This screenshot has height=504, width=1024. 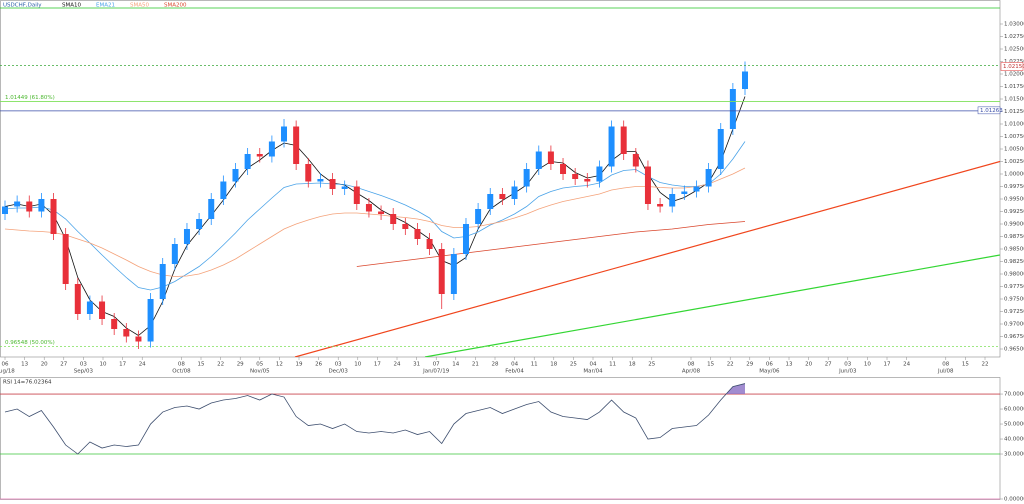 What do you see at coordinates (24, 365) in the screenshot?
I see `x-tick-label: 13` at bounding box center [24, 365].